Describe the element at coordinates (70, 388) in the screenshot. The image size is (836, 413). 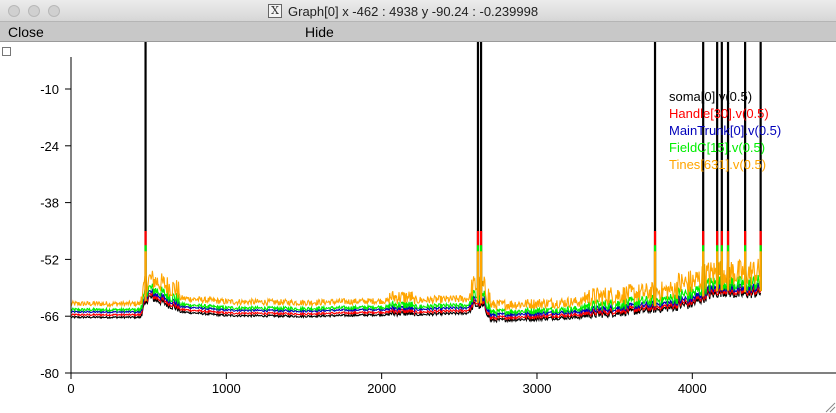
I see `x-tick-label: 0` at that location.